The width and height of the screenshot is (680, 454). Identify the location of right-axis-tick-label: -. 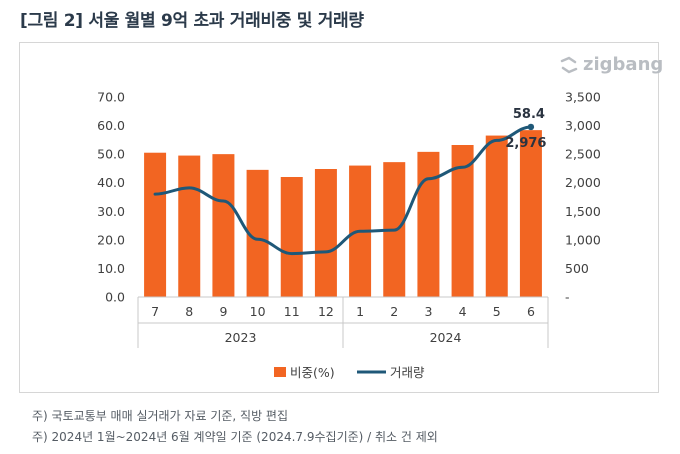
(567, 297).